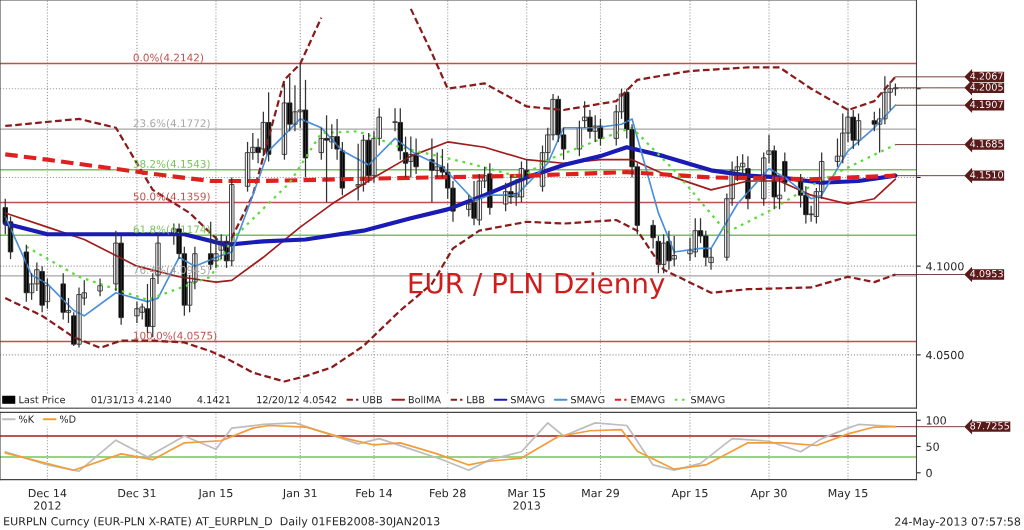  What do you see at coordinates (296, 400) in the screenshot?
I see `annotation: 12/20/12 4.0542` at bounding box center [296, 400].